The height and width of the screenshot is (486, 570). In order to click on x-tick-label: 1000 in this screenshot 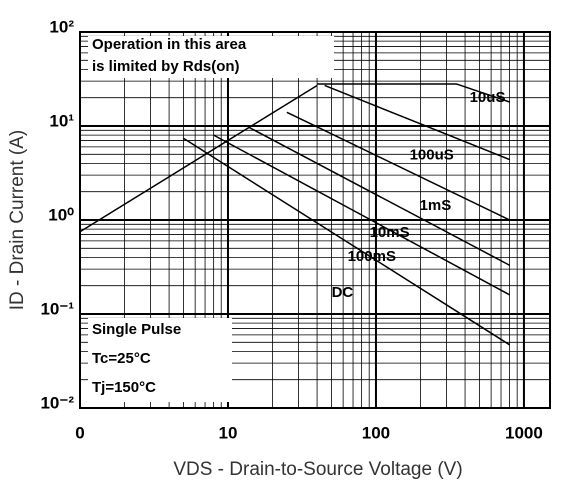, I will do `click(524, 432)`.